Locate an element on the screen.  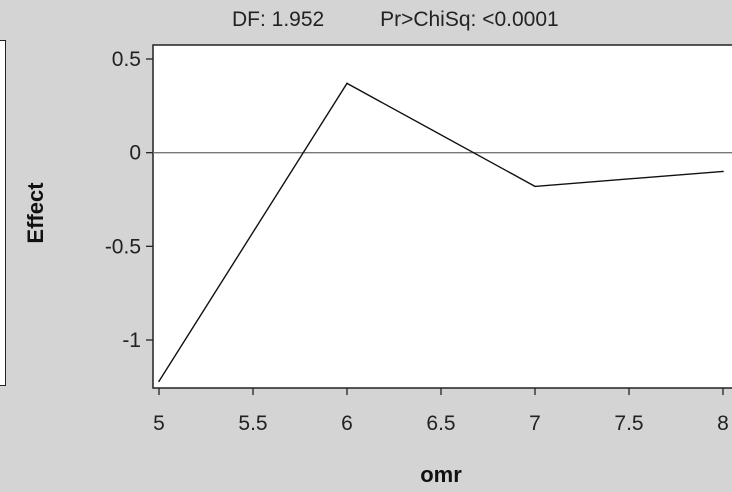
y-tick-label: 0.5 is located at coordinates (126, 59).